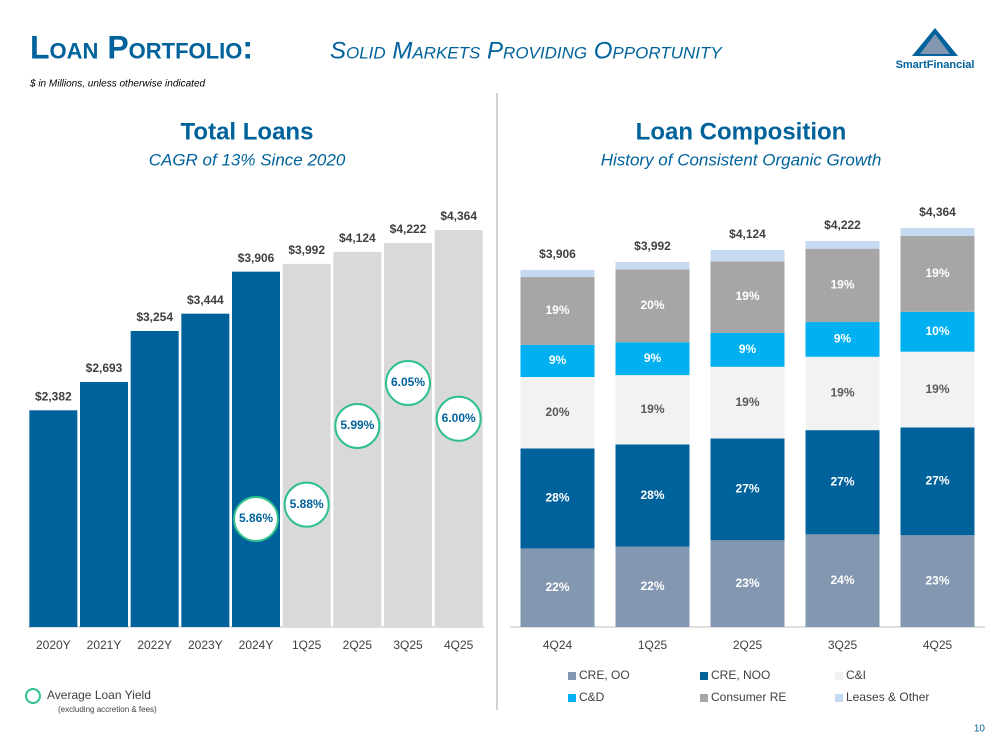 The image size is (999, 750). Describe the element at coordinates (740, 675) in the screenshot. I see `legend-label: CRE, NOO` at that location.